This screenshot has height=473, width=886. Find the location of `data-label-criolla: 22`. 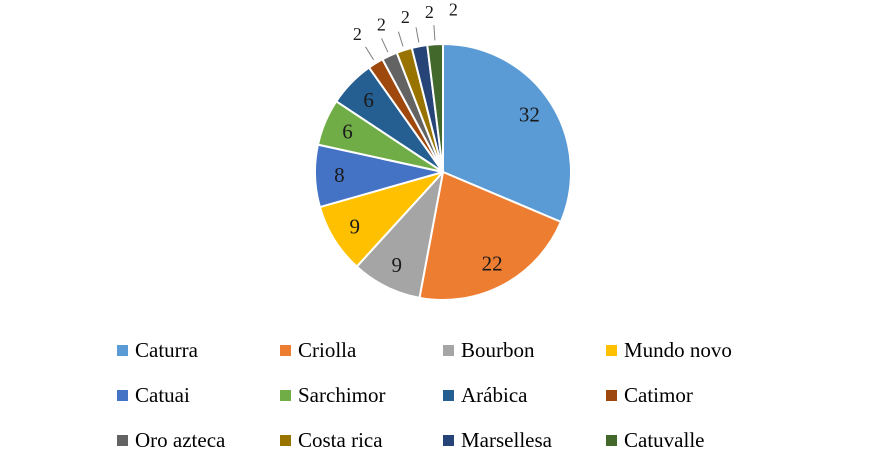

data-label-criolla: 22 is located at coordinates (492, 263).